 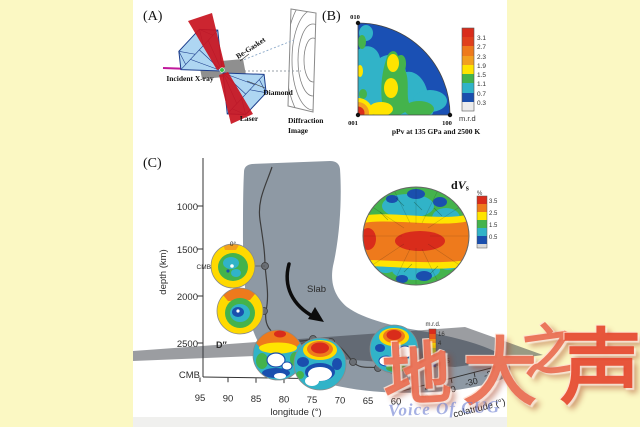 What do you see at coordinates (493, 238) in the screenshot?
I see `dvs-tick: 0.5` at bounding box center [493, 238].